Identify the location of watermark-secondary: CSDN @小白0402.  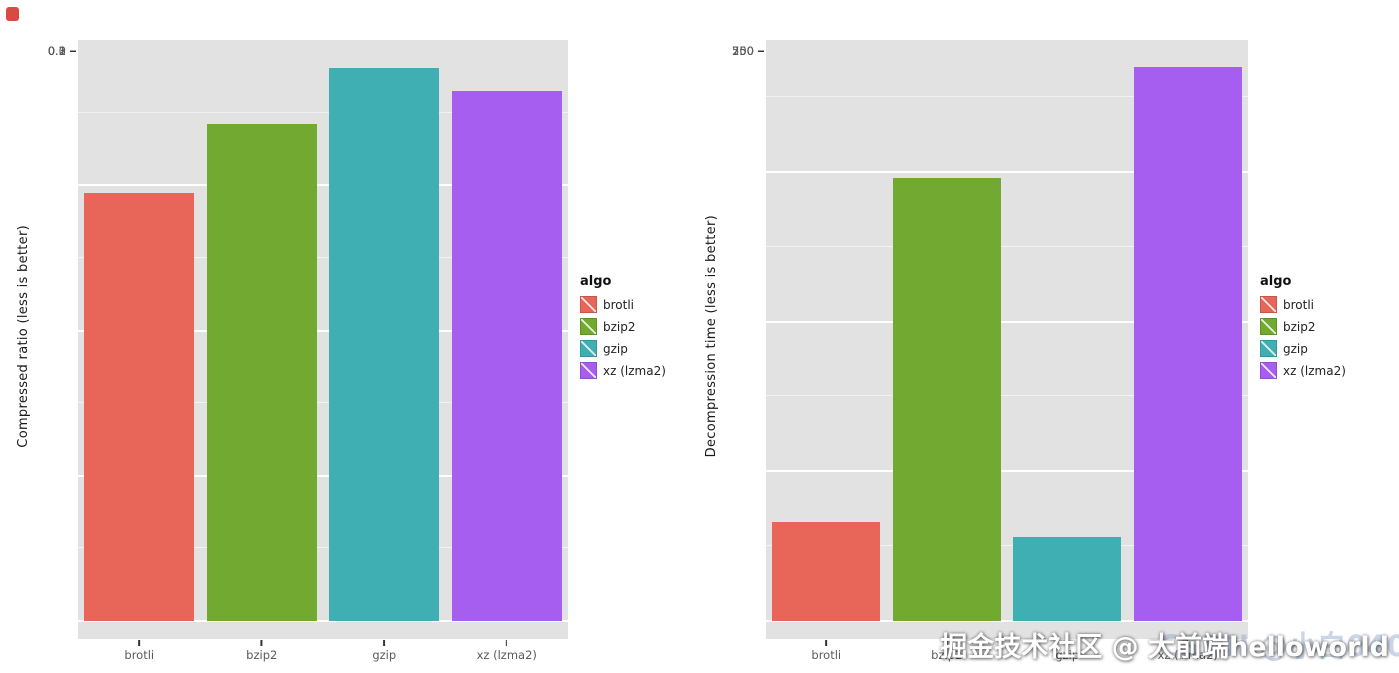
(1278, 646).